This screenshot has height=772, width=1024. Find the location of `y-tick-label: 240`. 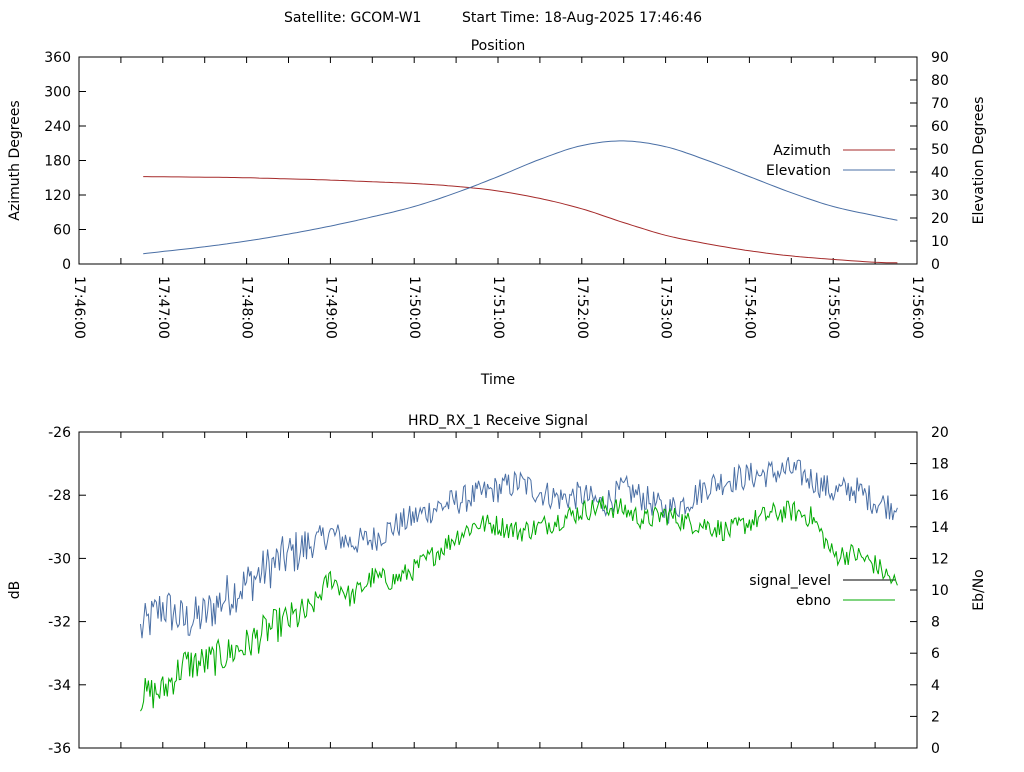

y-tick-label: 240 is located at coordinates (57, 127).